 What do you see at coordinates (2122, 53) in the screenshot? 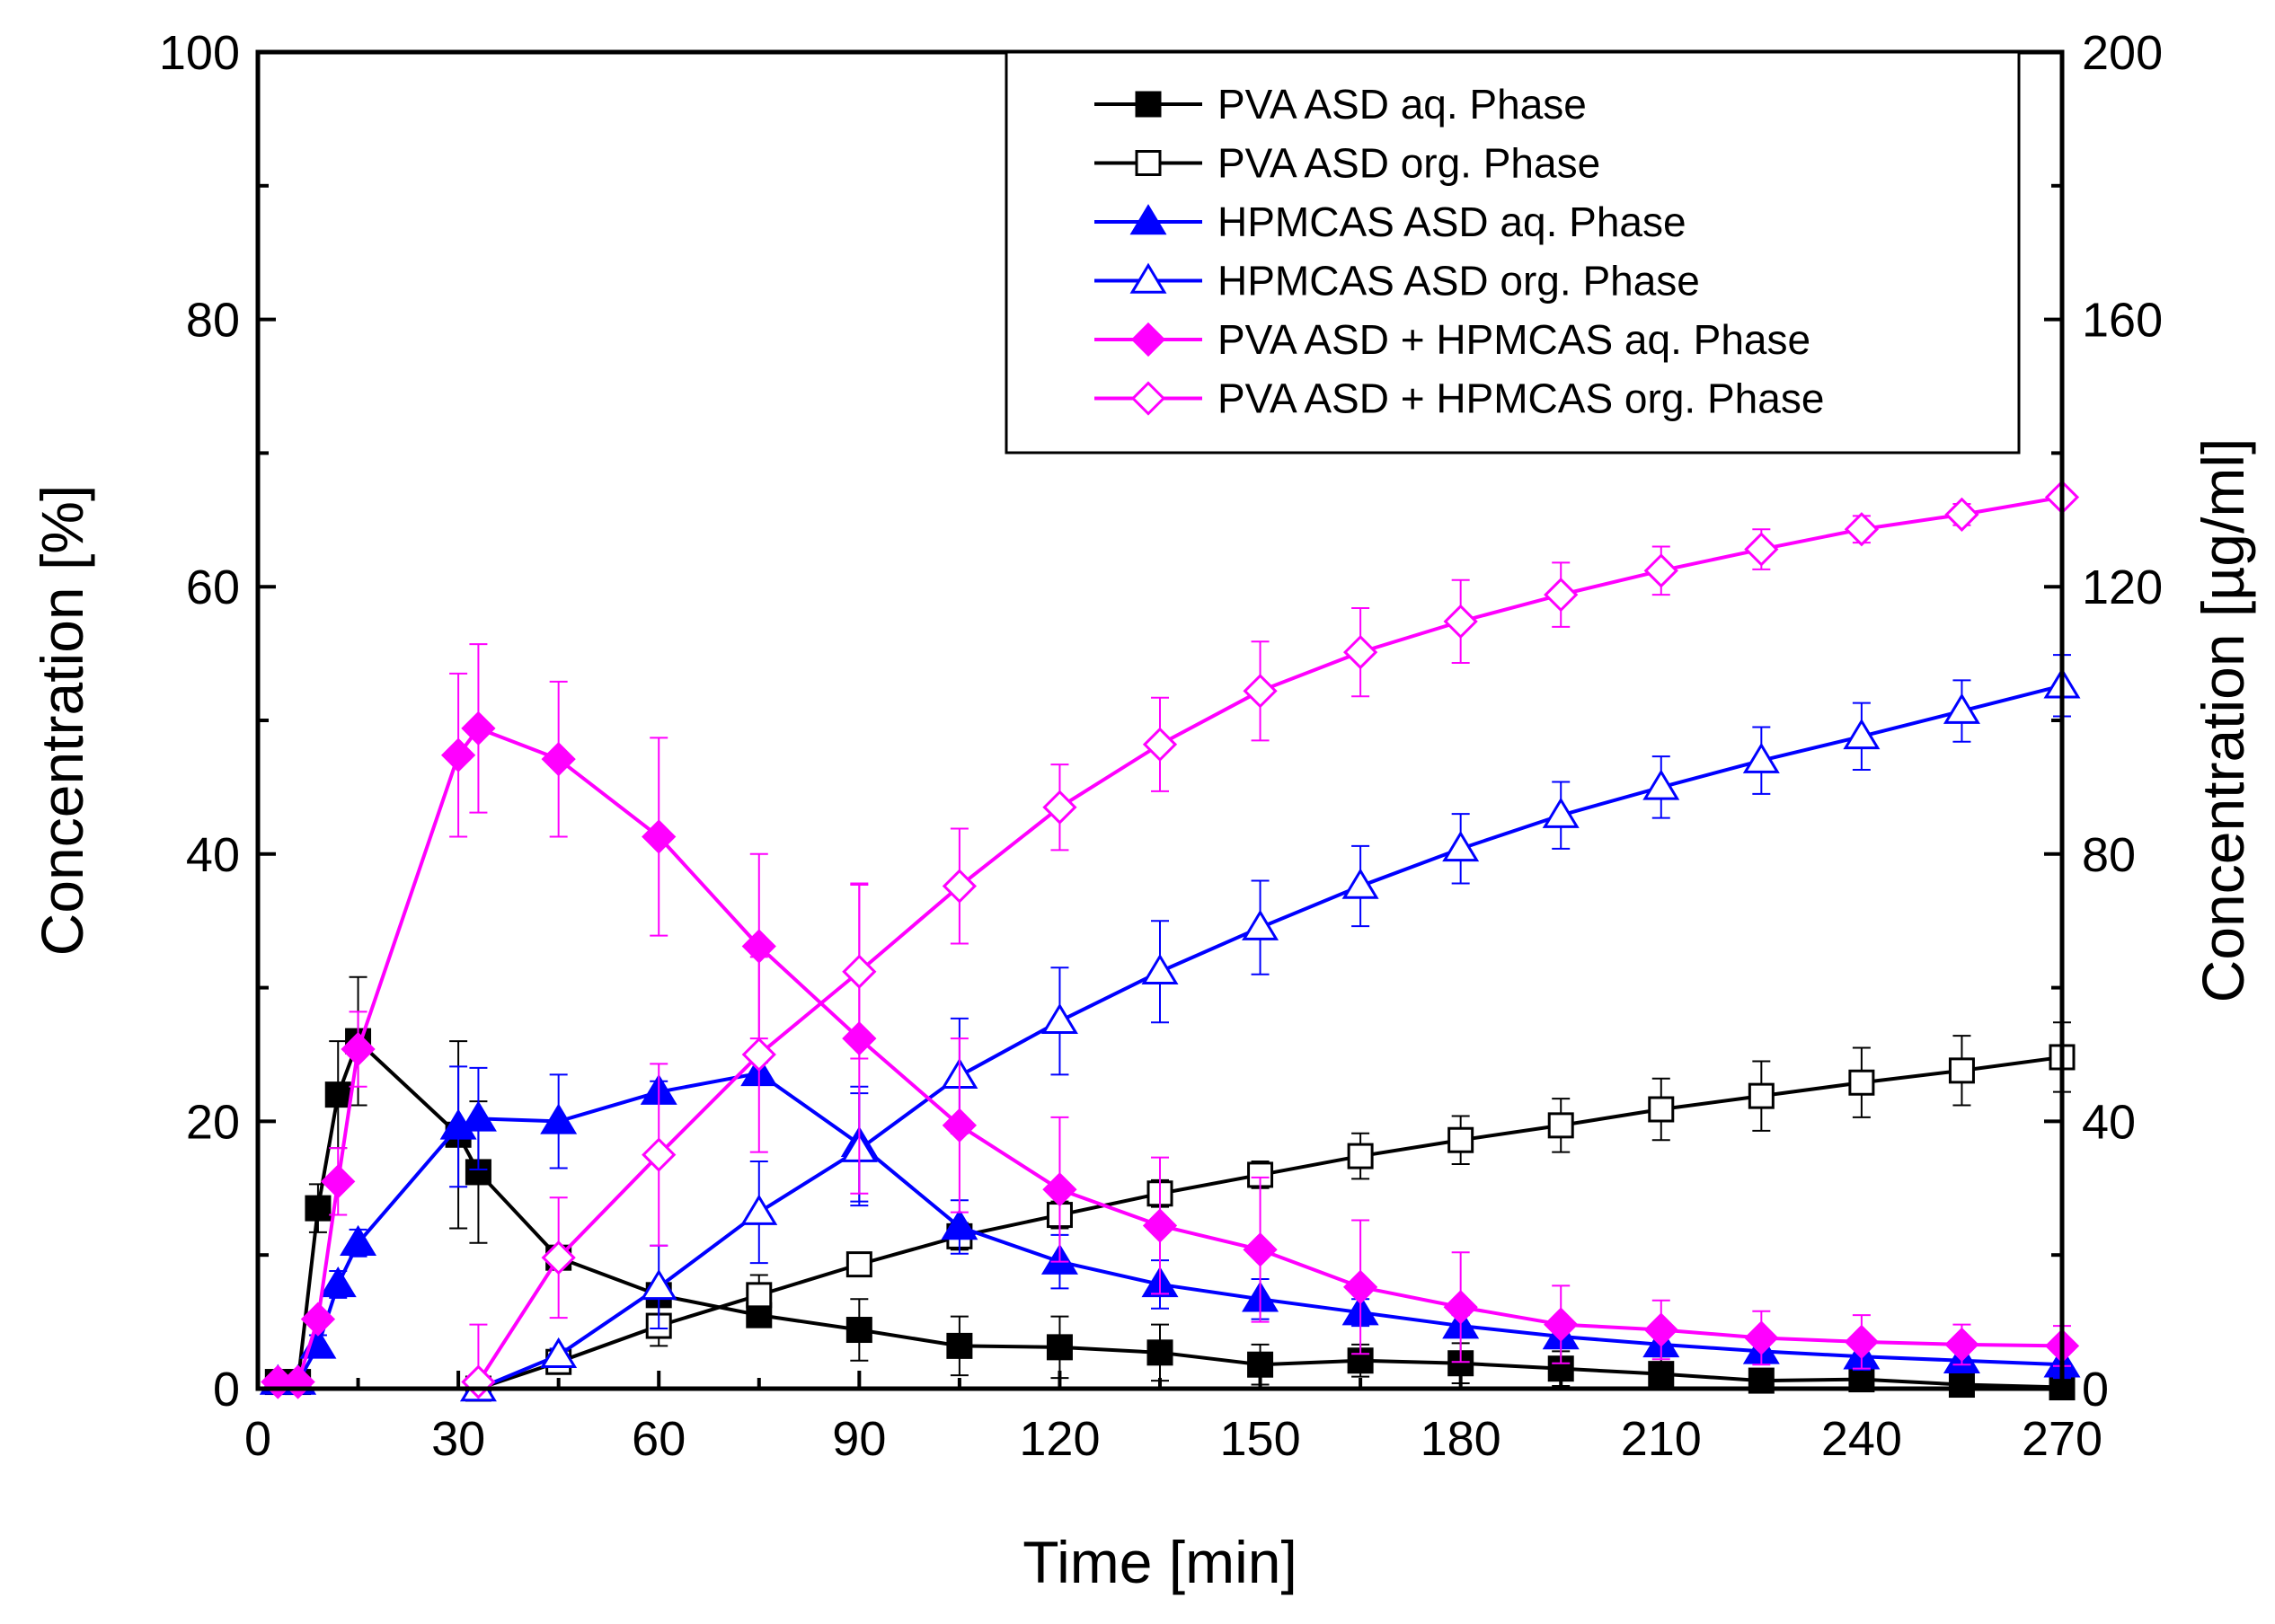
I see `y2-tick-label: 200` at bounding box center [2122, 53].